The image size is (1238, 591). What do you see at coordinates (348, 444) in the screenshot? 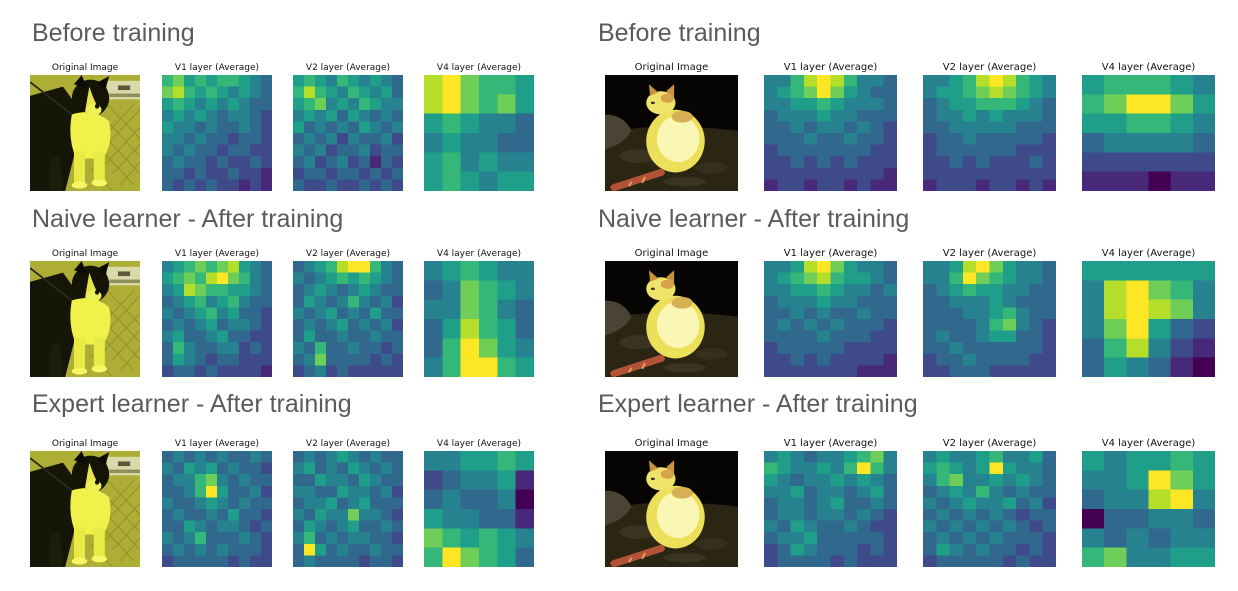
I see `v2-layer-label: V2 layer (Average)` at bounding box center [348, 444].